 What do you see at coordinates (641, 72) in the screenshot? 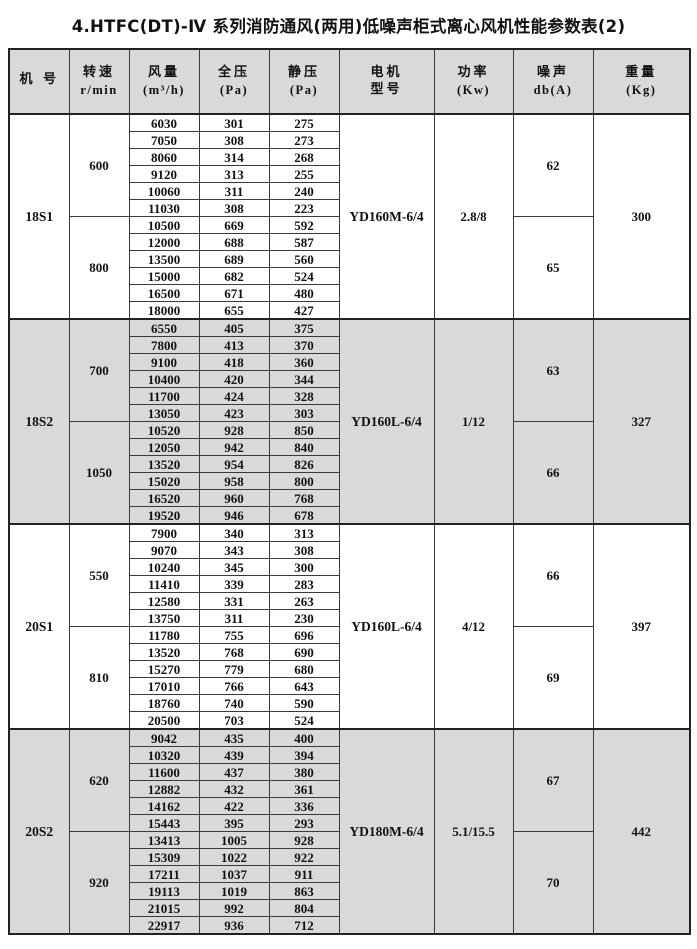
I see `header-label: 重量` at bounding box center [641, 72].